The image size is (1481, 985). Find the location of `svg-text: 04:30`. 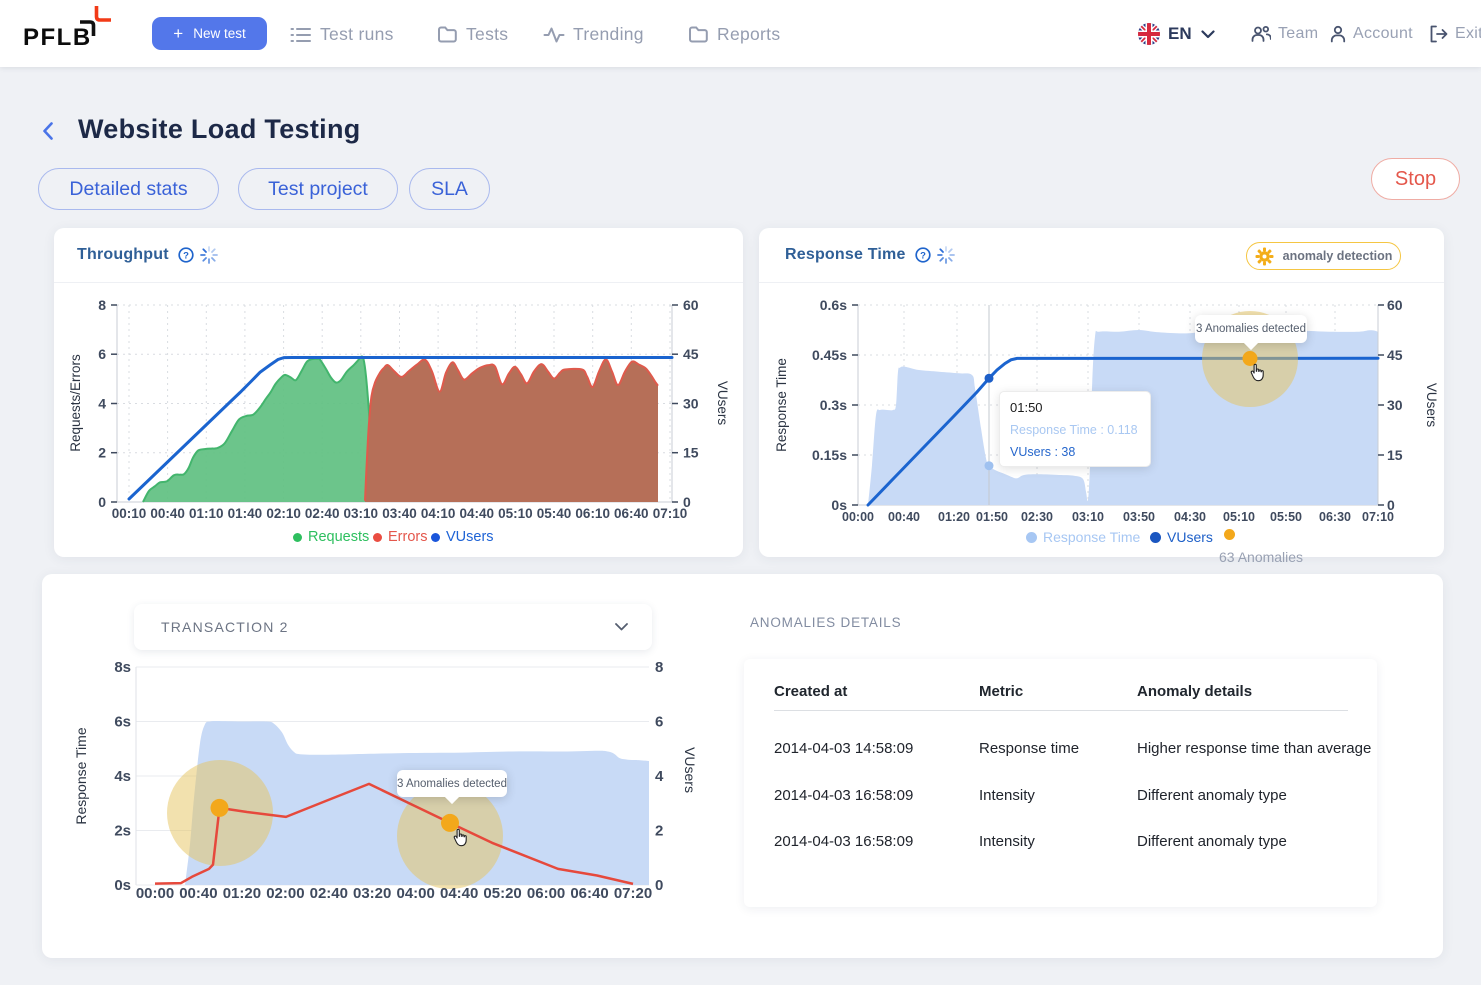

svg-text: 04:30 is located at coordinates (1190, 517).